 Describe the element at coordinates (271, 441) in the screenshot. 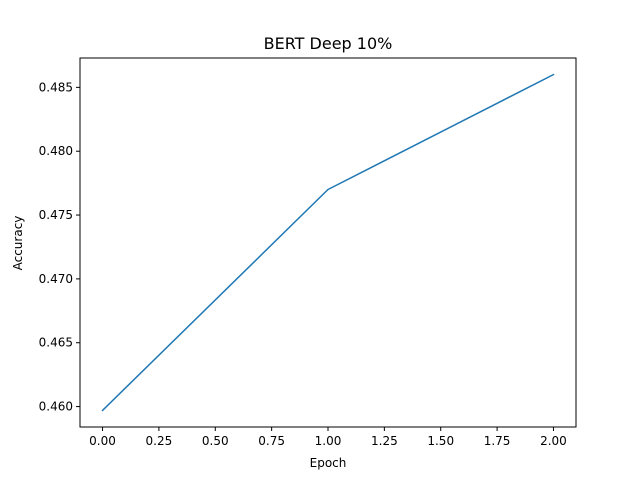

I see `x-tick-label: 0.75` at that location.